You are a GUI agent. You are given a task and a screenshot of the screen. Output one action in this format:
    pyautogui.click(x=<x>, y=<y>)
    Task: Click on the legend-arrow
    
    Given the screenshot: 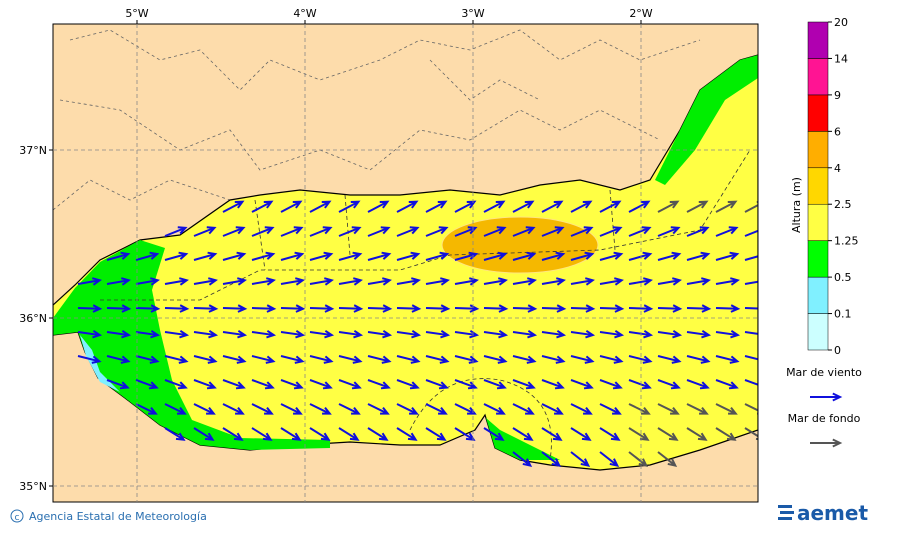 What is the action you would take?
    pyautogui.click(x=826, y=397)
    